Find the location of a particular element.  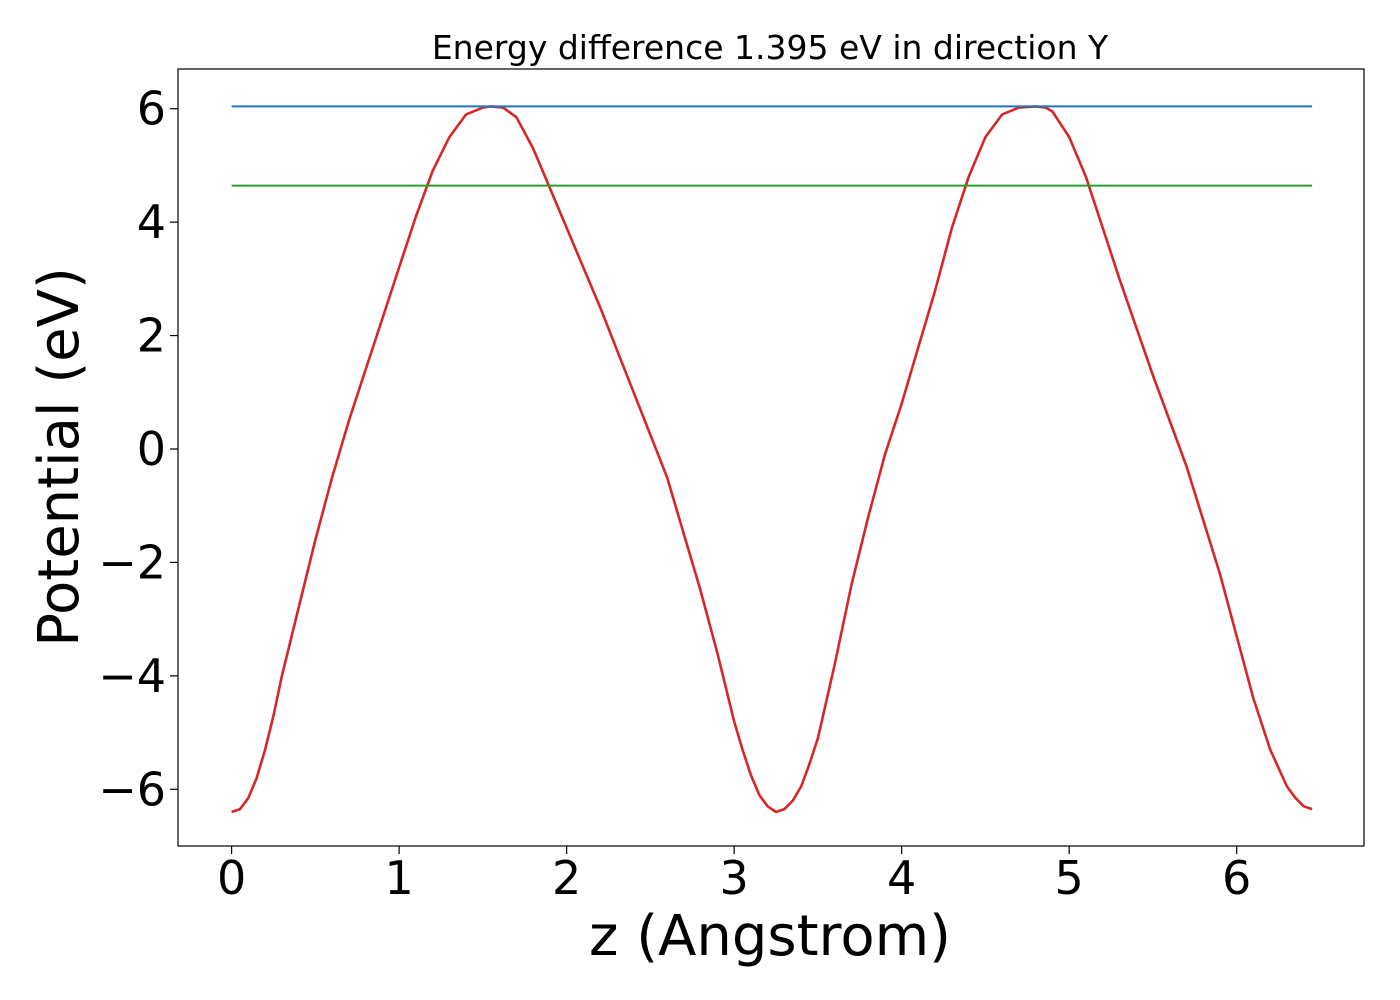

y-tick-label: 6 is located at coordinates (151, 109).